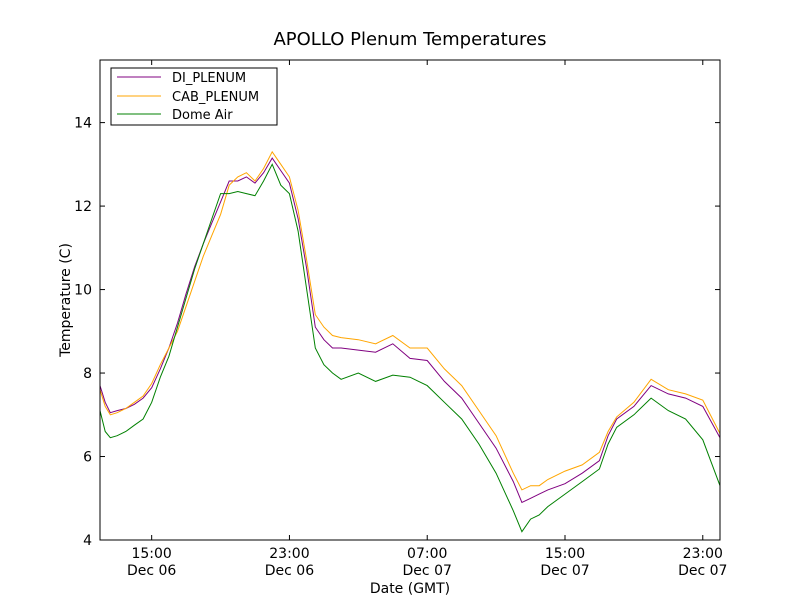  Describe the element at coordinates (209, 78) in the screenshot. I see `legend-label-di-plenum: DI_PLENUM` at that location.